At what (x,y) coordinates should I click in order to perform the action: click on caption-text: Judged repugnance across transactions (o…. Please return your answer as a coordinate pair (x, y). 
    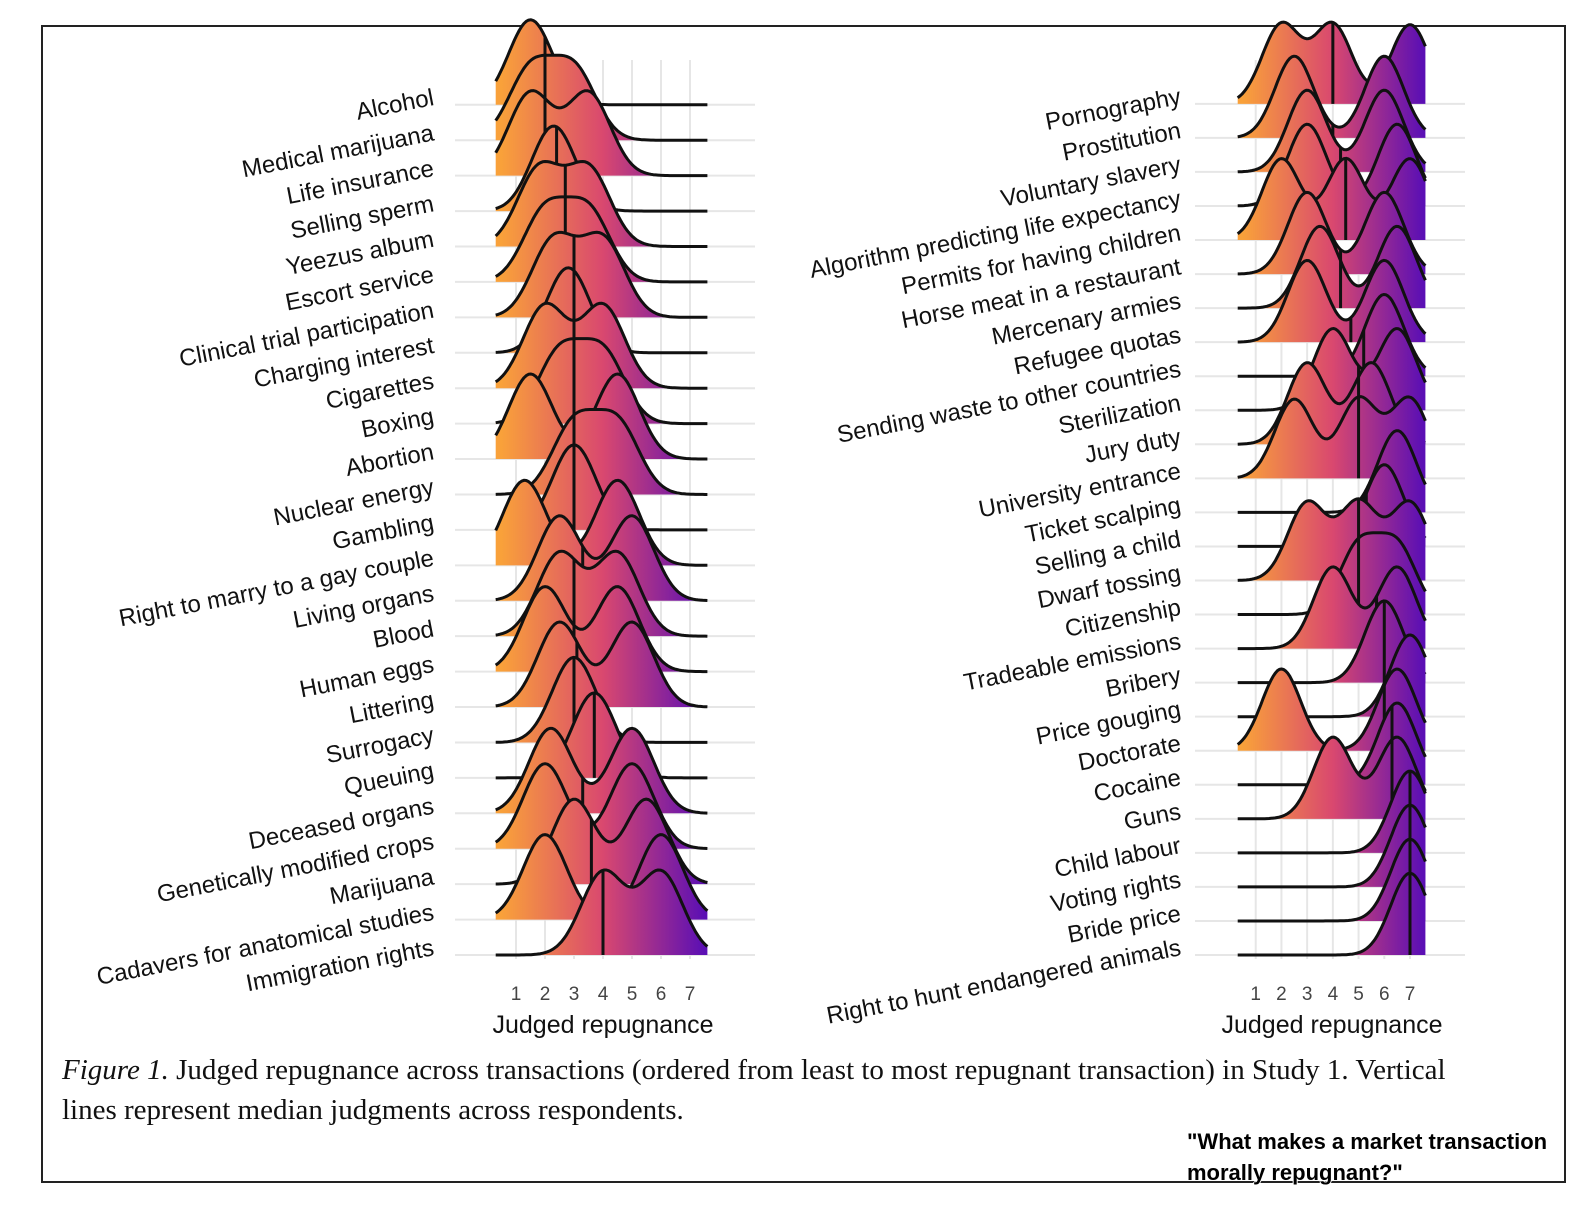
    Looking at the image, I should click on (754, 1090).